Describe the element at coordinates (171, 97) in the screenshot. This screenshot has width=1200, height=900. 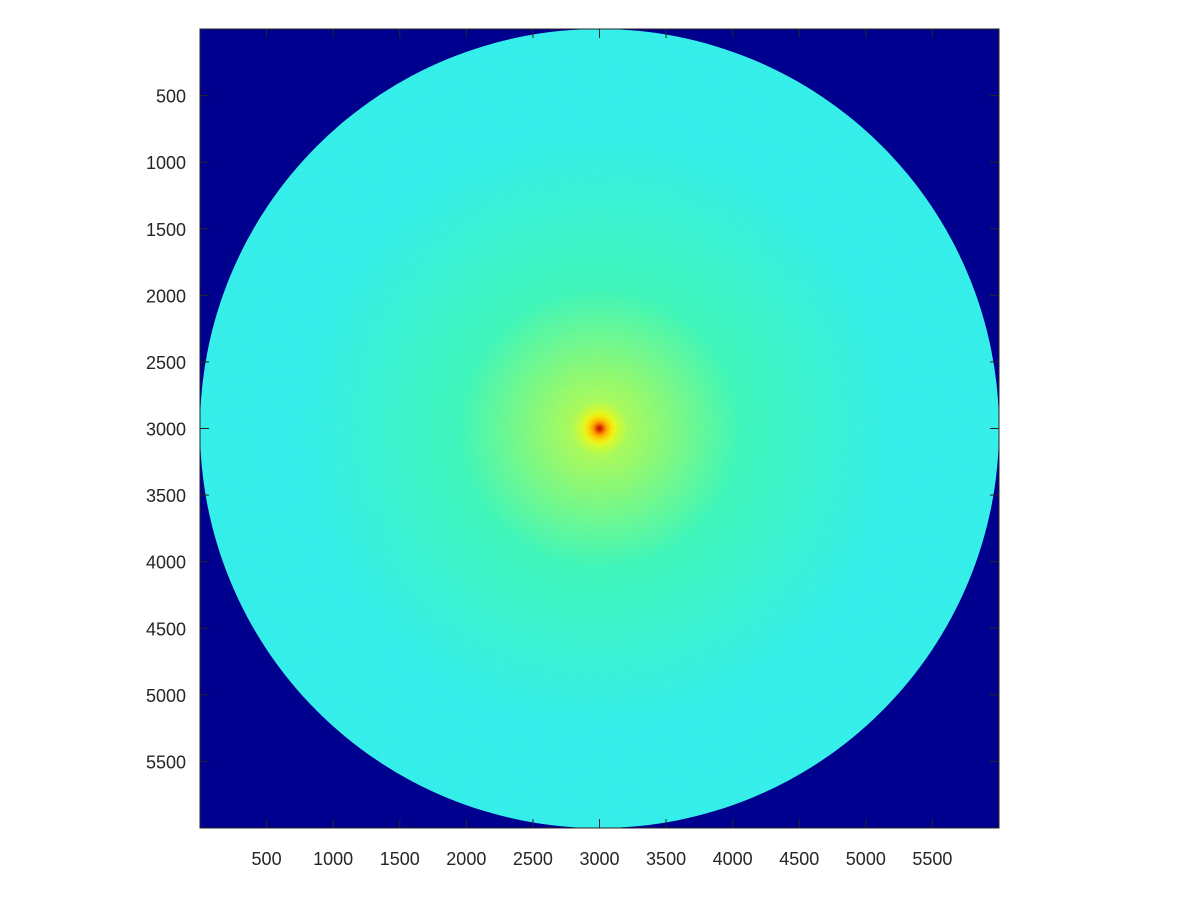
I see `y-tick-label: 500` at that location.